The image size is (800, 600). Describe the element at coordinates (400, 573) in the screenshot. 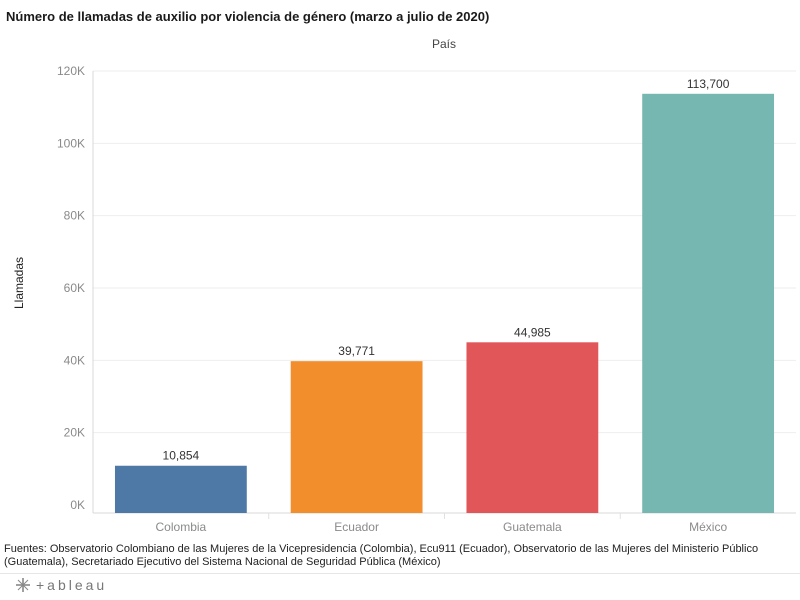

I see `footer-divider` at that location.